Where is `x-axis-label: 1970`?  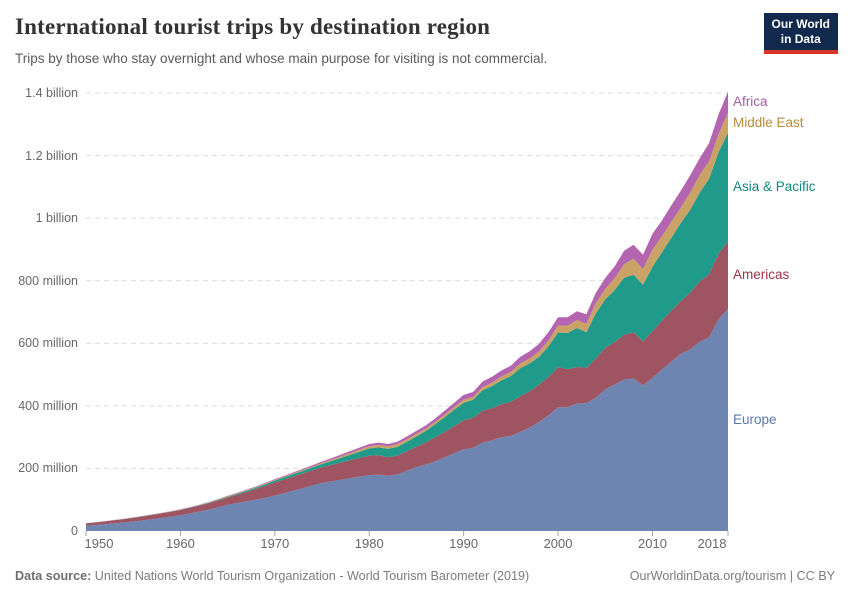 x-axis-label: 1970 is located at coordinates (275, 543).